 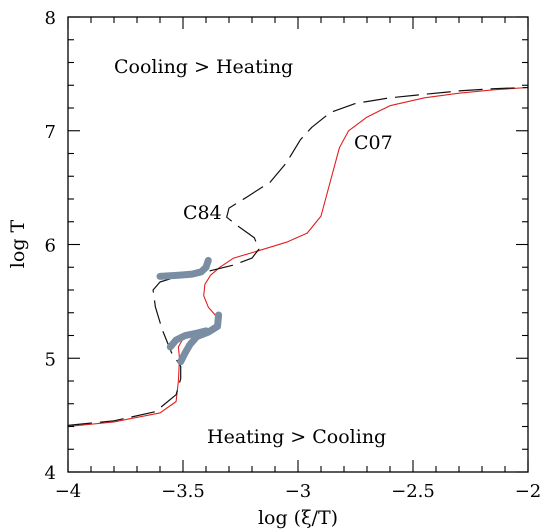 I want to click on x-tick-label: −4, so click(x=68, y=491).